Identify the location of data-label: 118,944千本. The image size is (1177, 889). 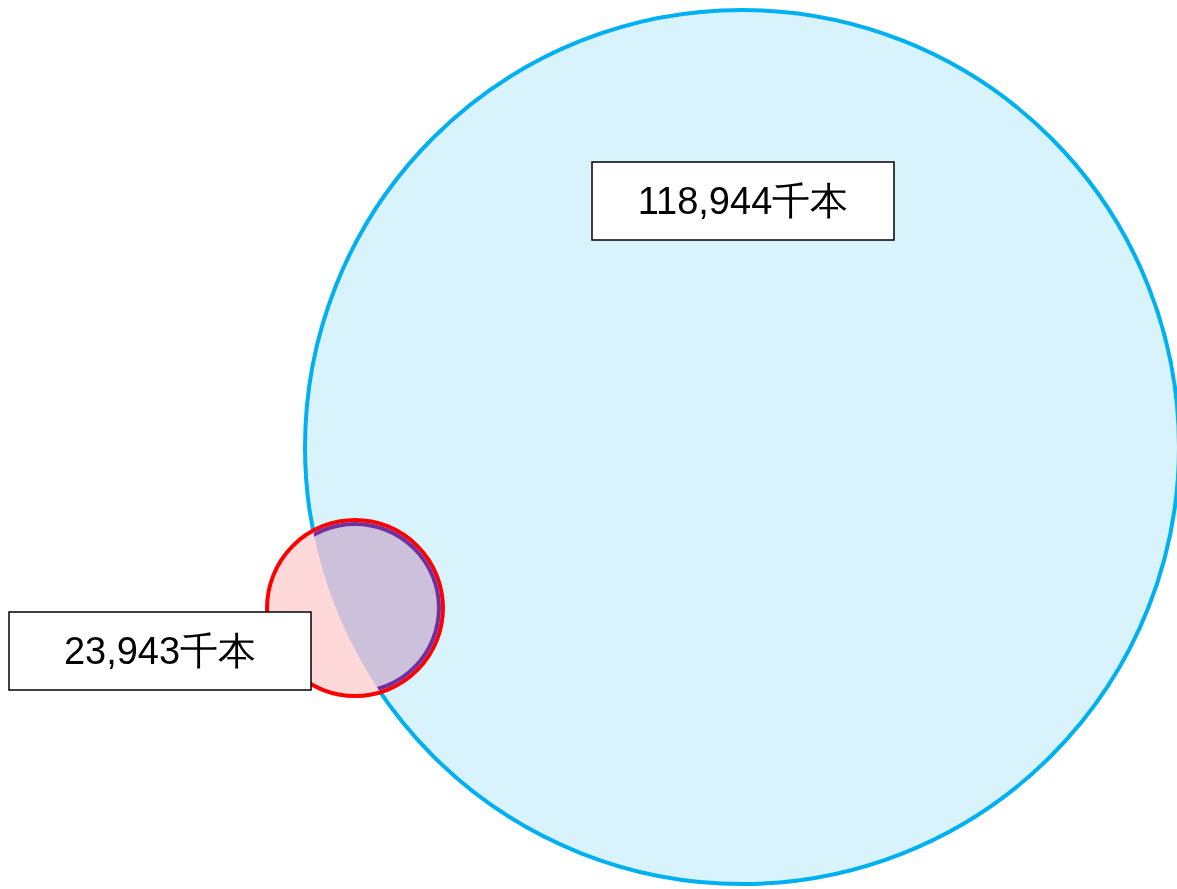
(743, 201).